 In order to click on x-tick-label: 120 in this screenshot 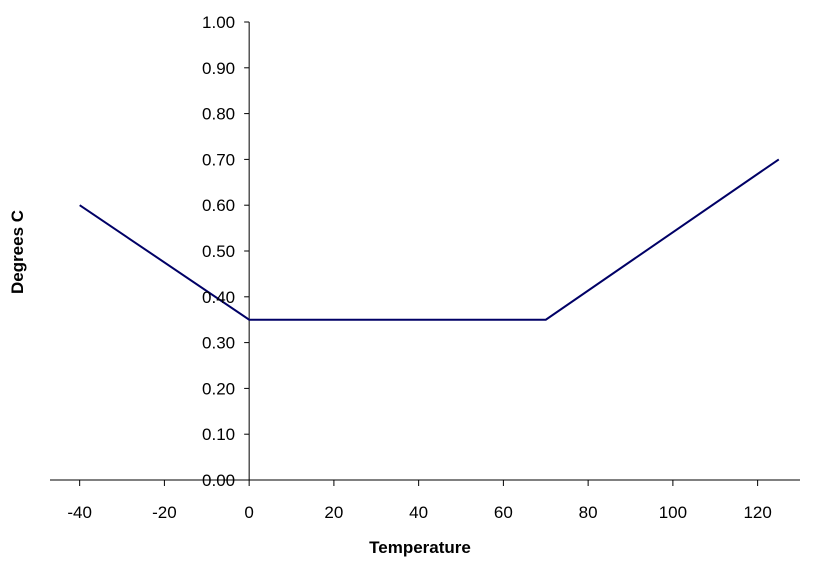, I will do `click(757, 512)`.